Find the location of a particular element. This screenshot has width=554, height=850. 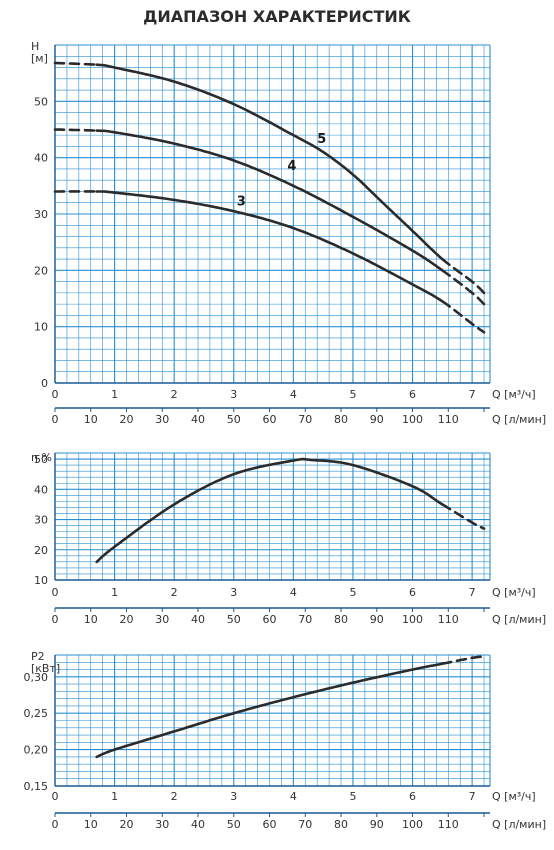

y-tick-label: 0,30 is located at coordinates (36, 677).